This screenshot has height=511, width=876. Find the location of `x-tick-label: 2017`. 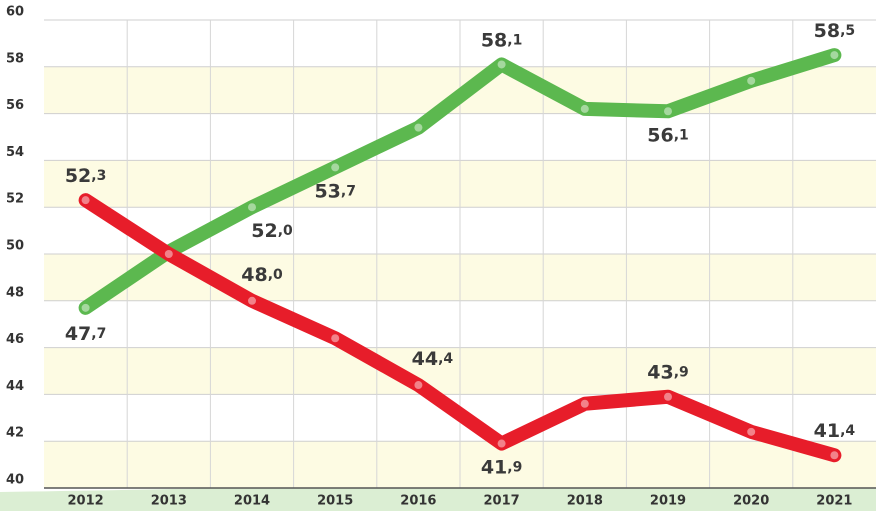

x-tick-label: 2017 is located at coordinates (502, 501).